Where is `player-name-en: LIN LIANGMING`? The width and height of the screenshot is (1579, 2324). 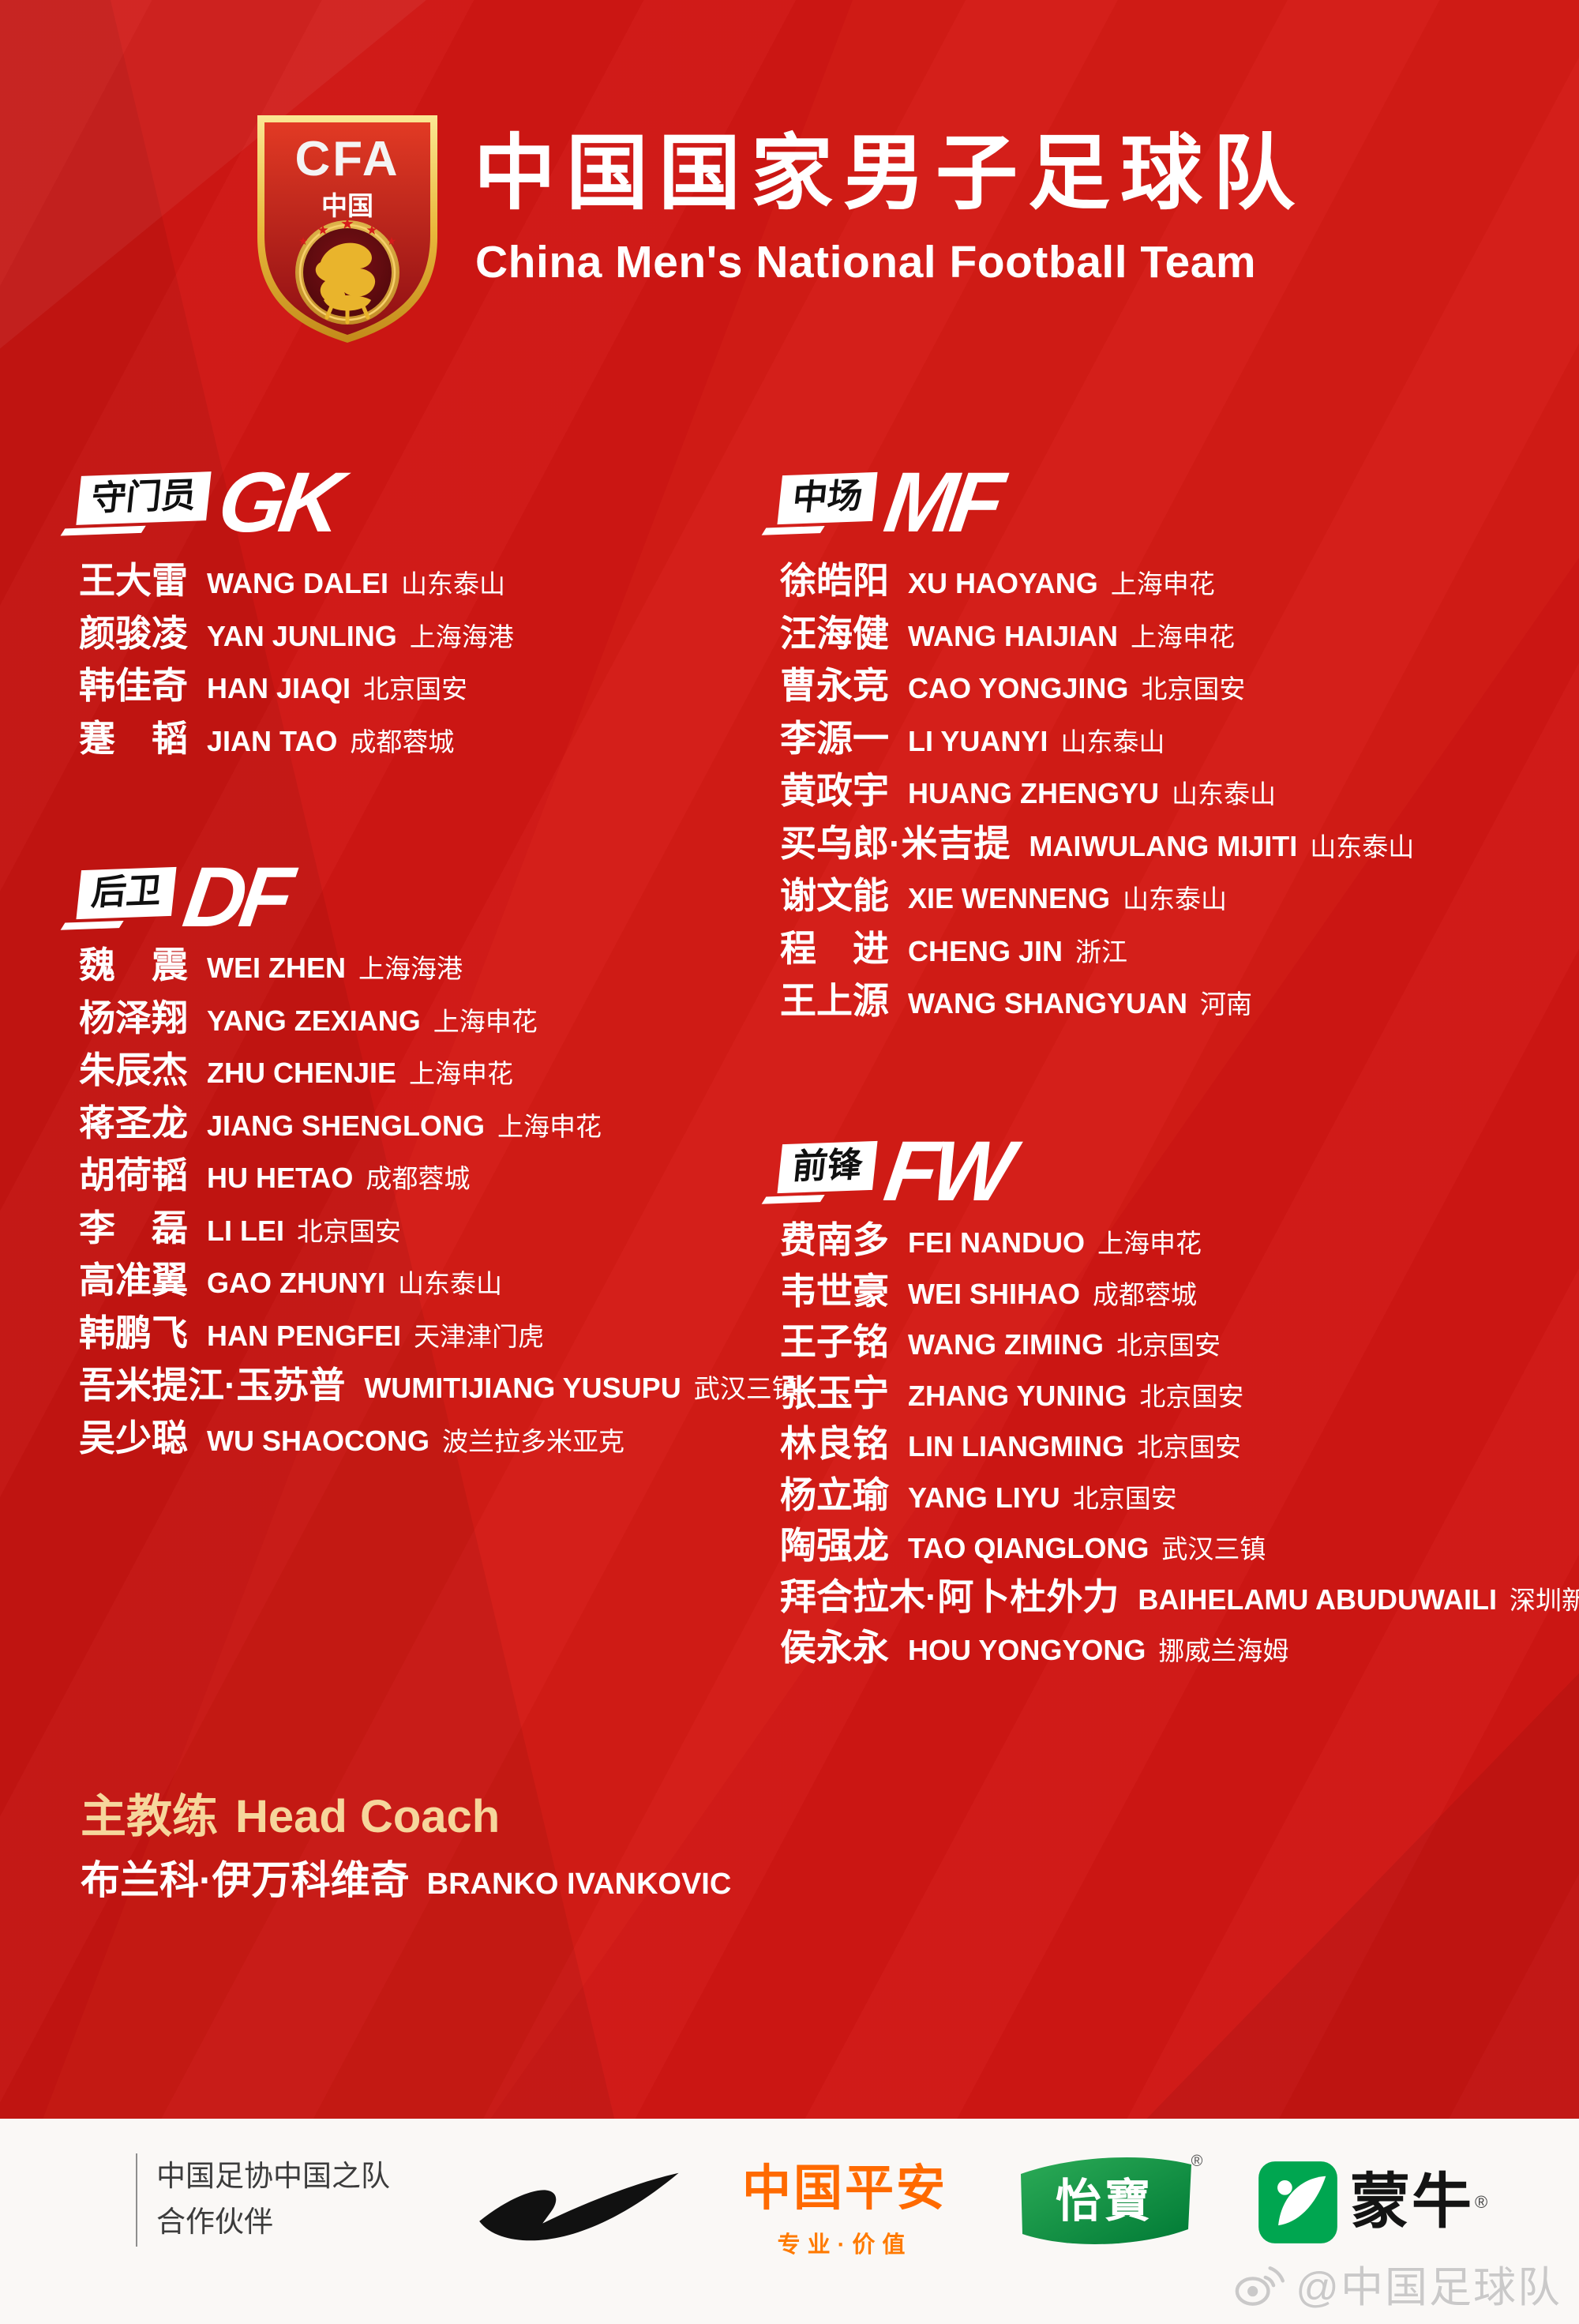
player-name-en: LIN LIANGMING is located at coordinates (1016, 1446).